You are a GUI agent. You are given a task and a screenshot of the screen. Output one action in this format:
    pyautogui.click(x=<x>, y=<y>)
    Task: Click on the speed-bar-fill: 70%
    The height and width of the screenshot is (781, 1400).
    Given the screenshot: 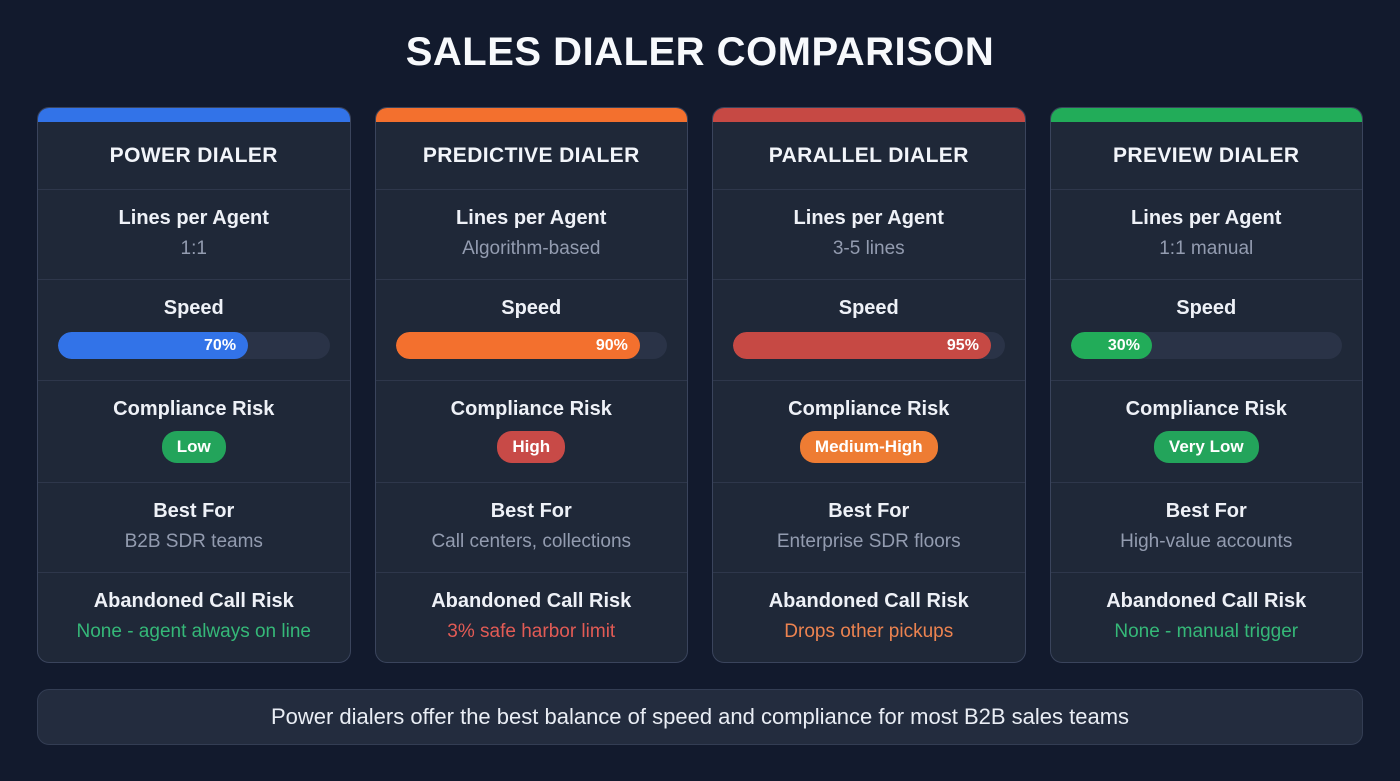 What is the action you would take?
    pyautogui.click(x=153, y=345)
    